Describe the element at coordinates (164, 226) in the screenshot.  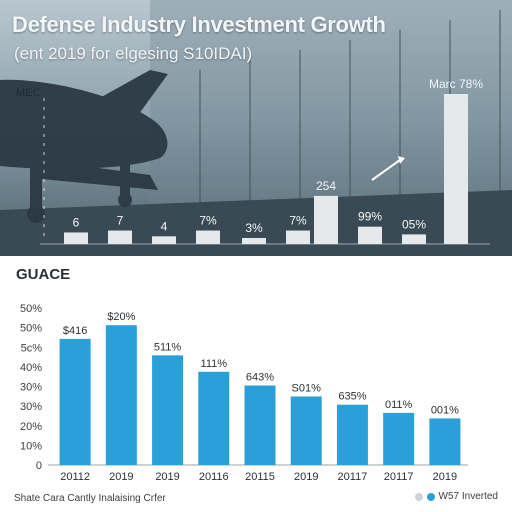
I see `hero-bar-label: 4` at that location.